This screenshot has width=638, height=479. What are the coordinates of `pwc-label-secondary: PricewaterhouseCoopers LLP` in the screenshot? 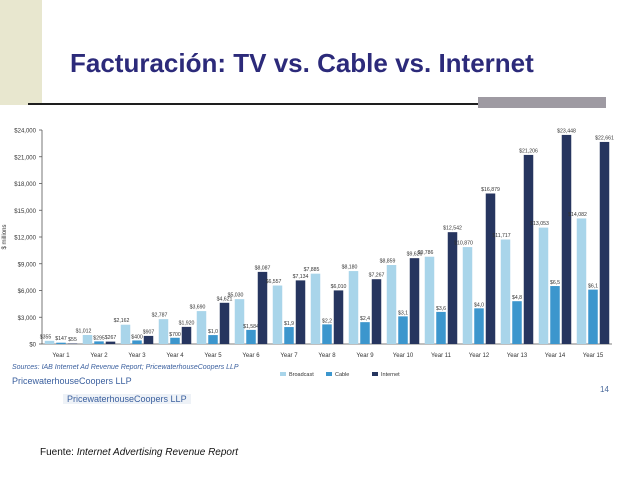 It's located at (127, 399).